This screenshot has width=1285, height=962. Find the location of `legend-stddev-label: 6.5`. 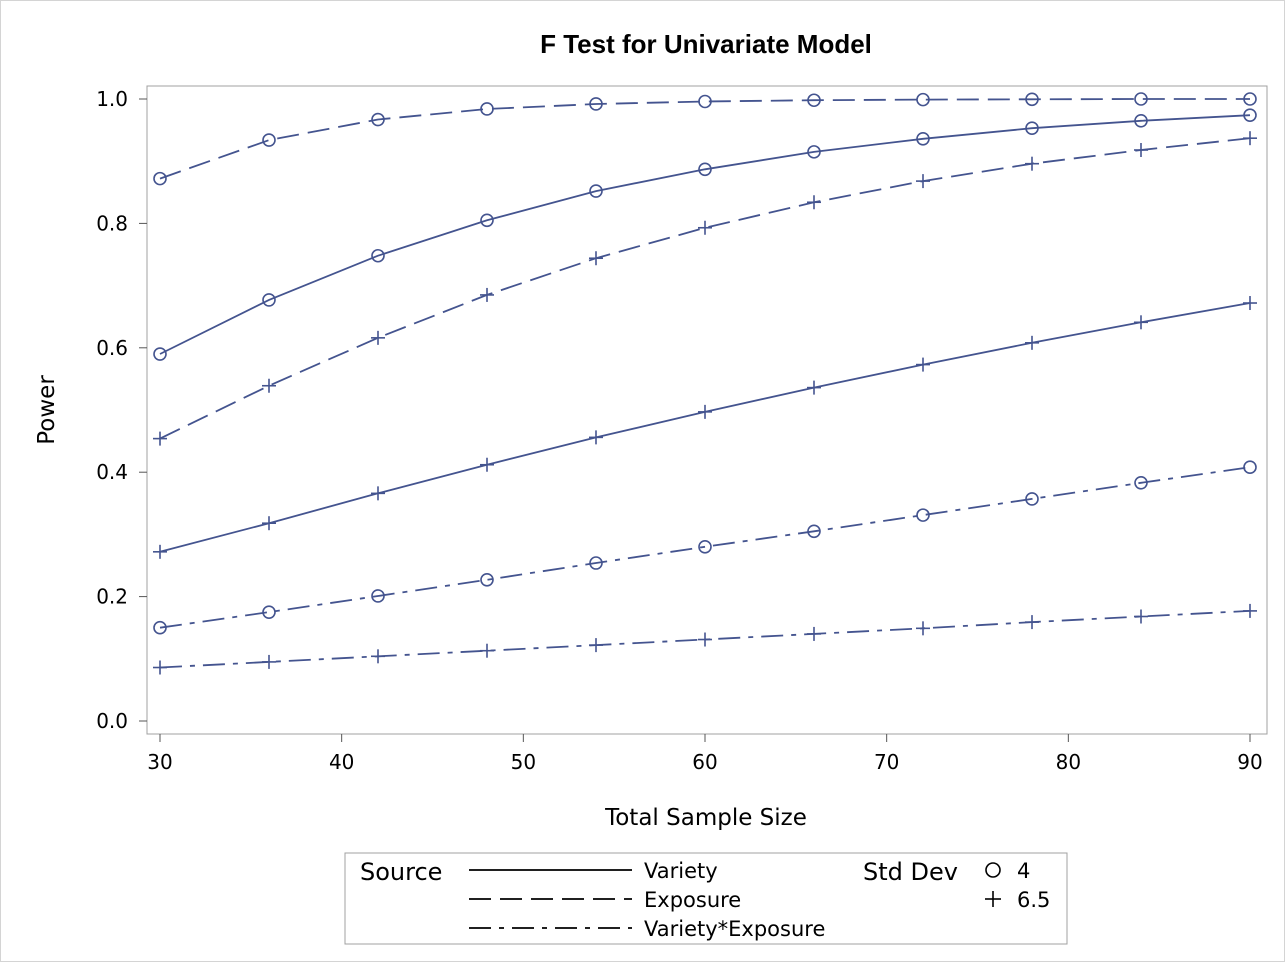

legend-stddev-label: 6.5 is located at coordinates (1033, 900).